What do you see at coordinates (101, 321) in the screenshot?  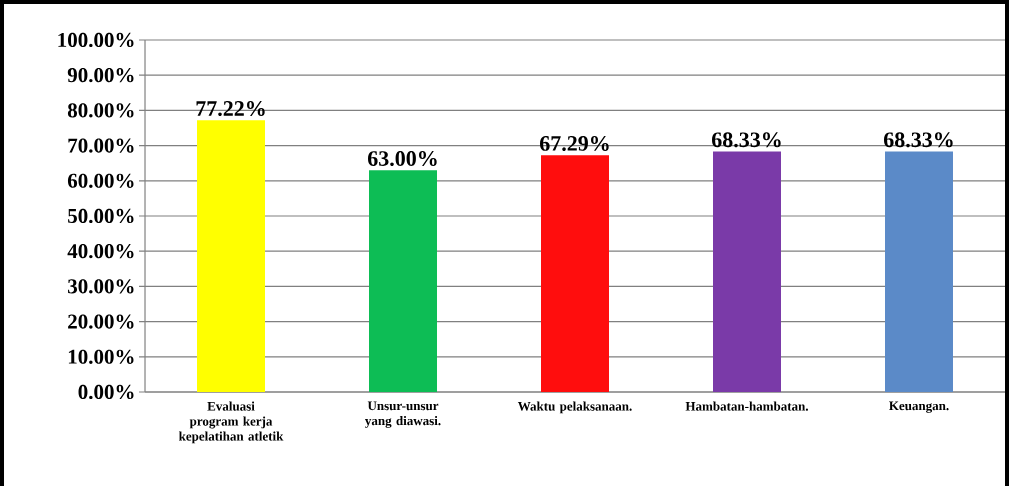 I see `y-tick-label: 20.00%` at bounding box center [101, 321].